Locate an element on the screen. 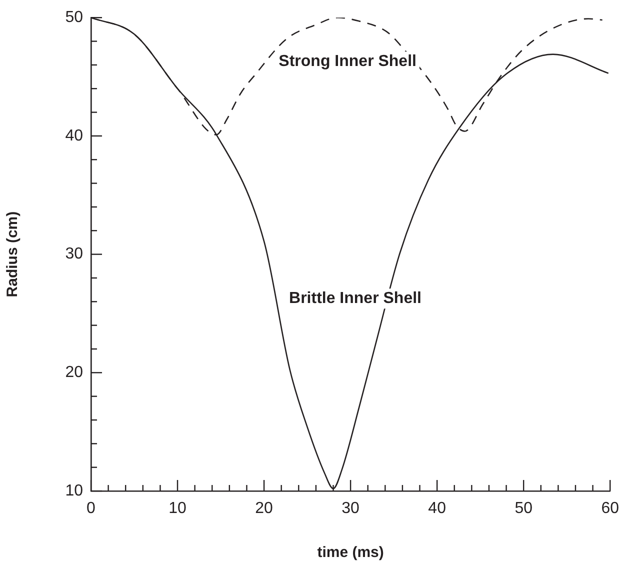 This screenshot has width=627, height=566. x-tick-label: 30 is located at coordinates (351, 509).